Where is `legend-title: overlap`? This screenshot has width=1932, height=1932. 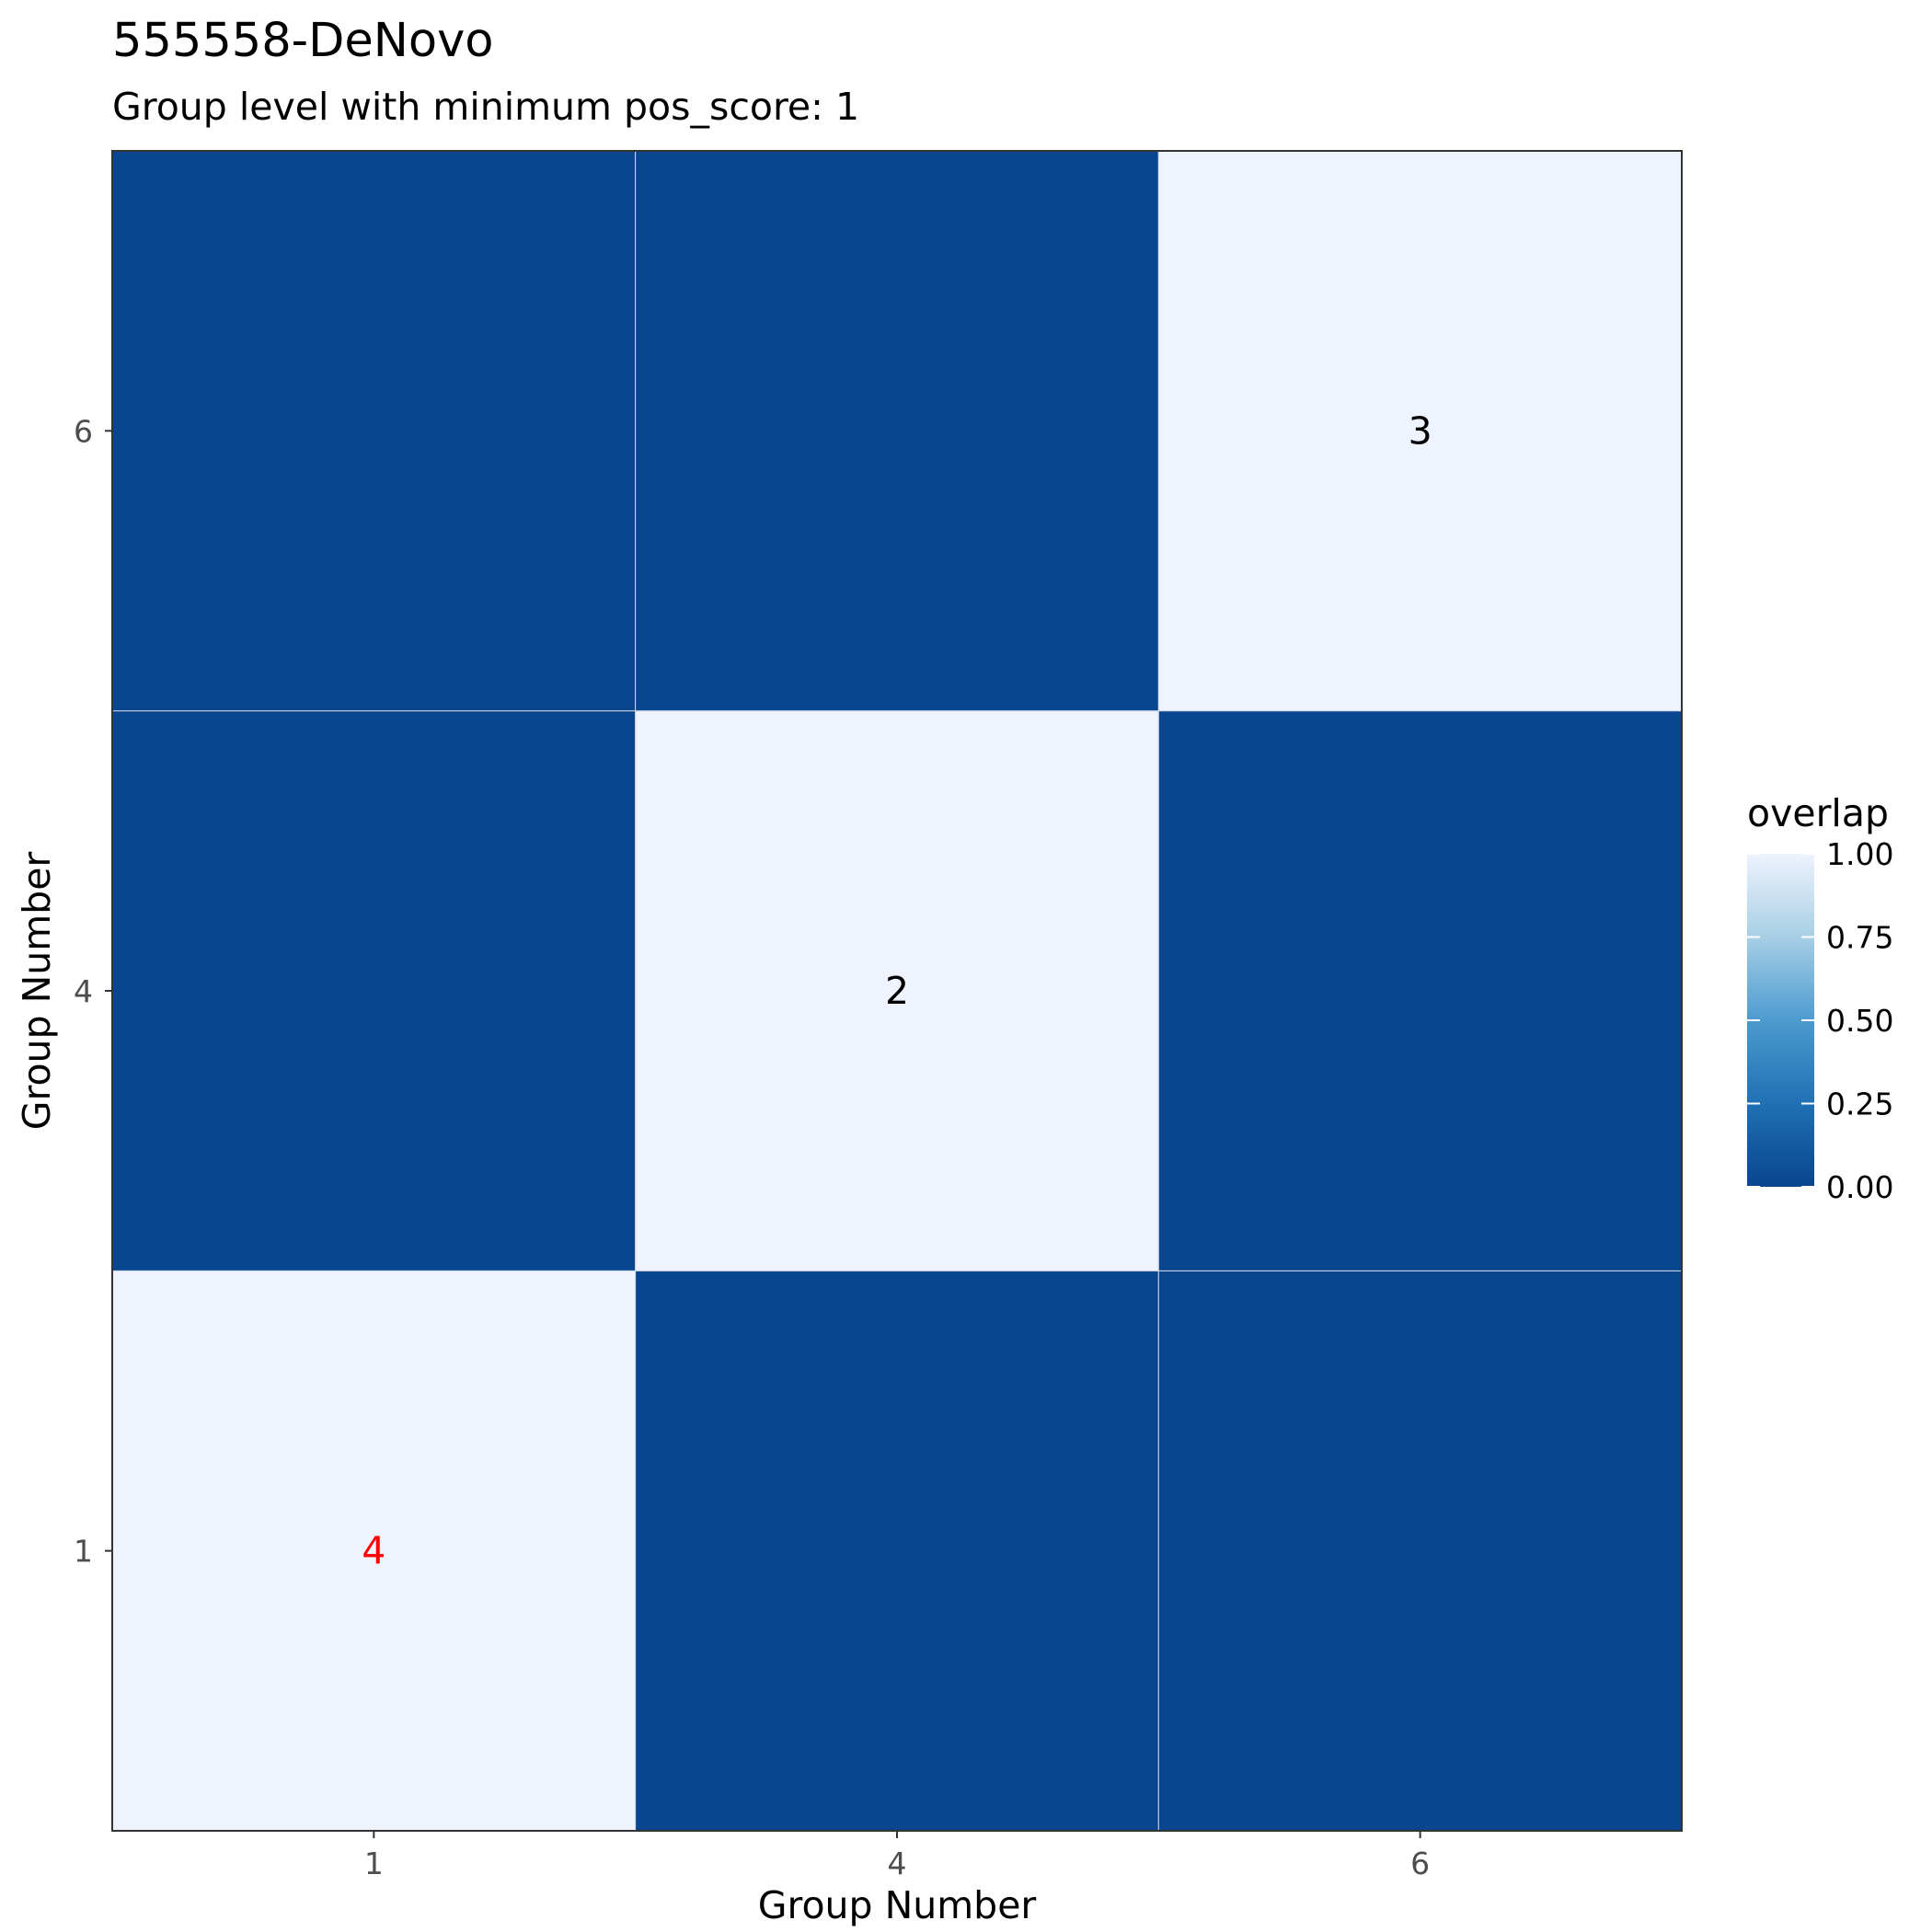
legend-title: overlap is located at coordinates (1818, 813).